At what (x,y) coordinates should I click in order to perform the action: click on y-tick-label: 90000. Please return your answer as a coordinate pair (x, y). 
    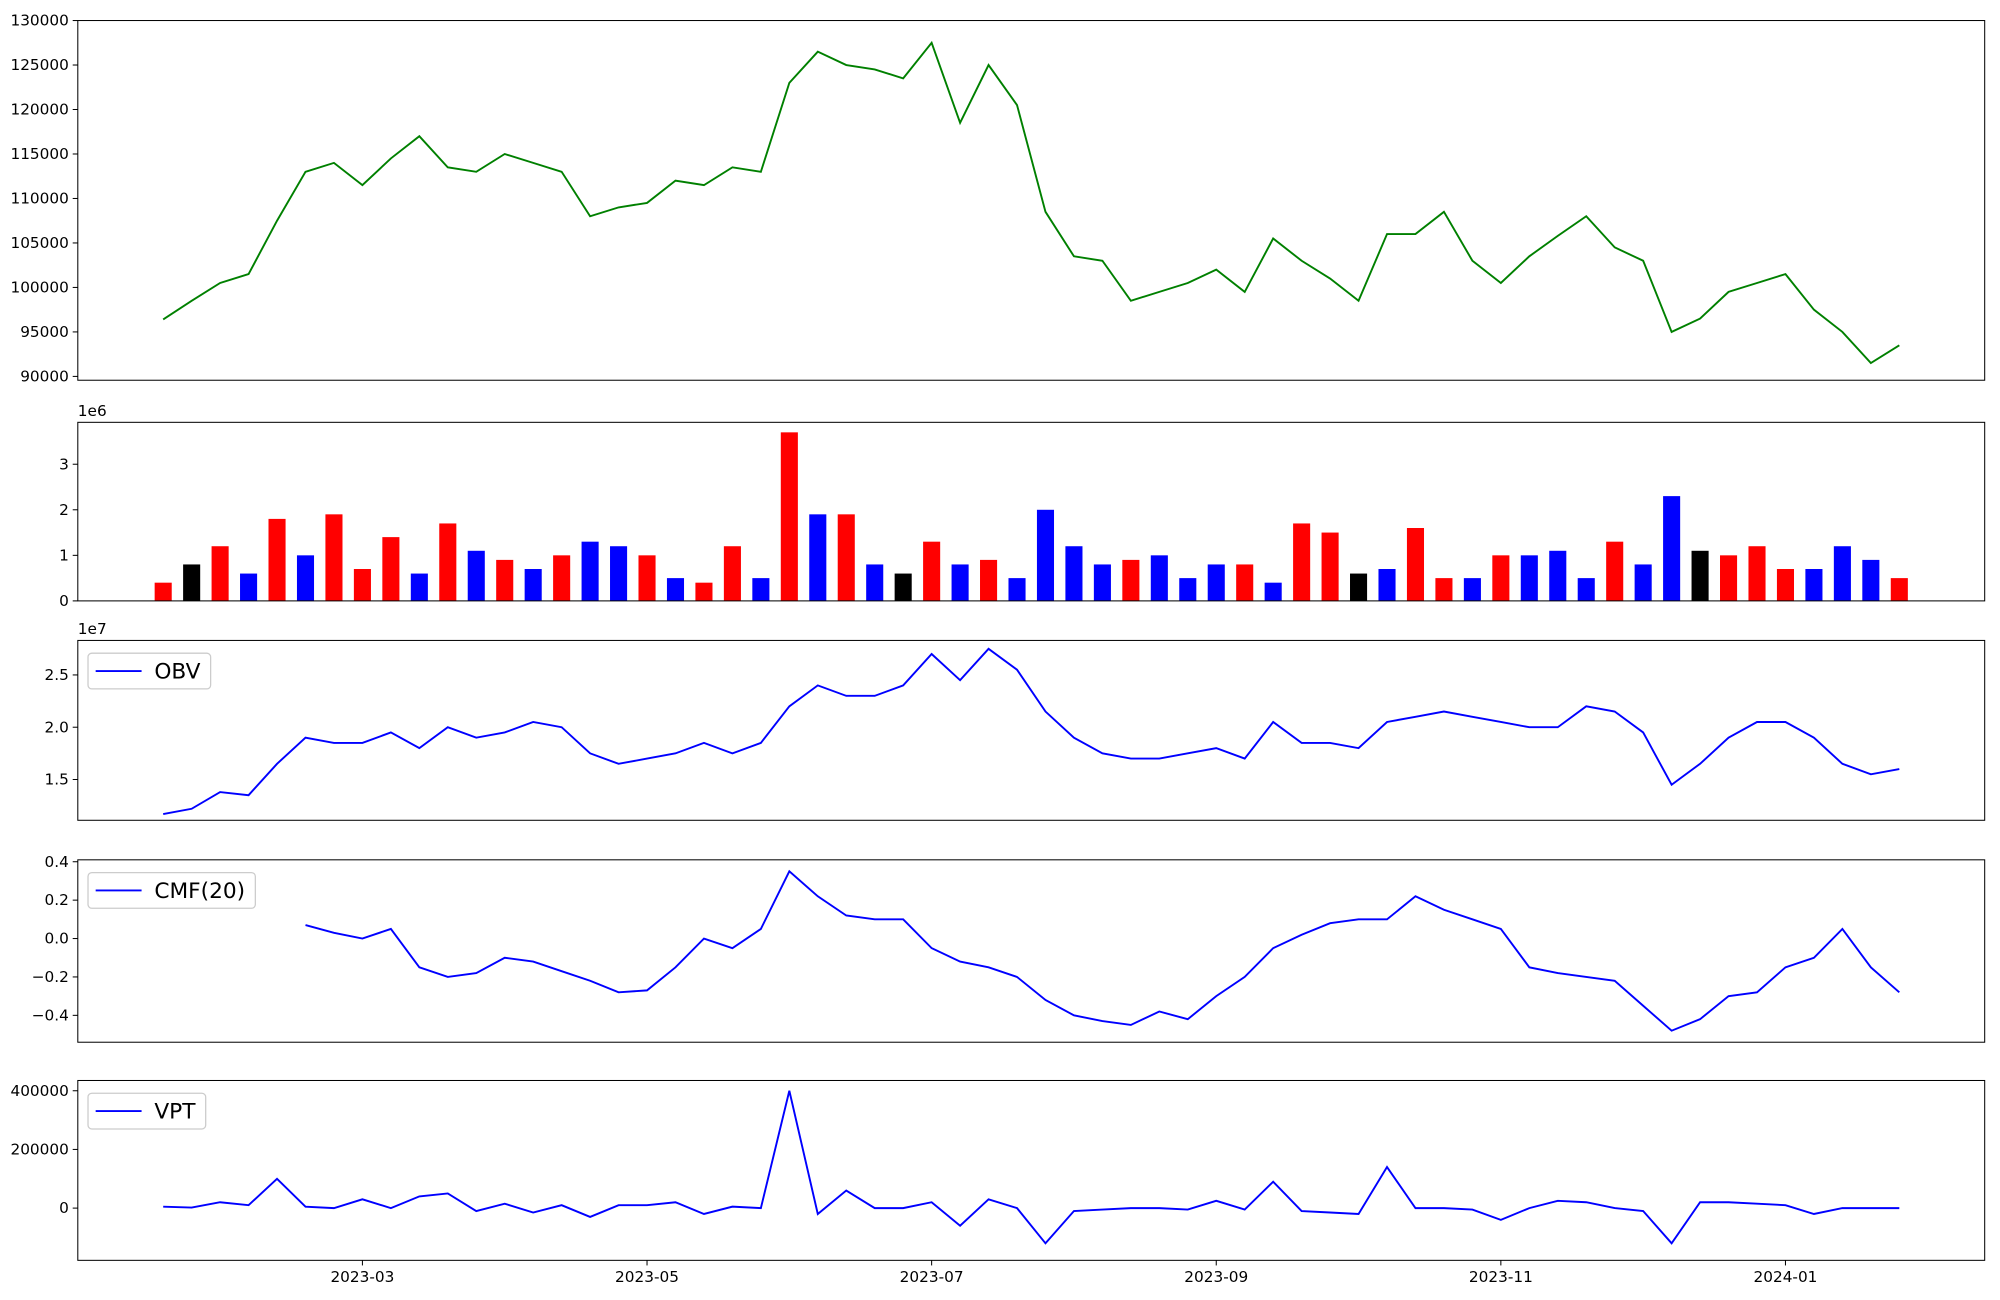
    Looking at the image, I should click on (44, 377).